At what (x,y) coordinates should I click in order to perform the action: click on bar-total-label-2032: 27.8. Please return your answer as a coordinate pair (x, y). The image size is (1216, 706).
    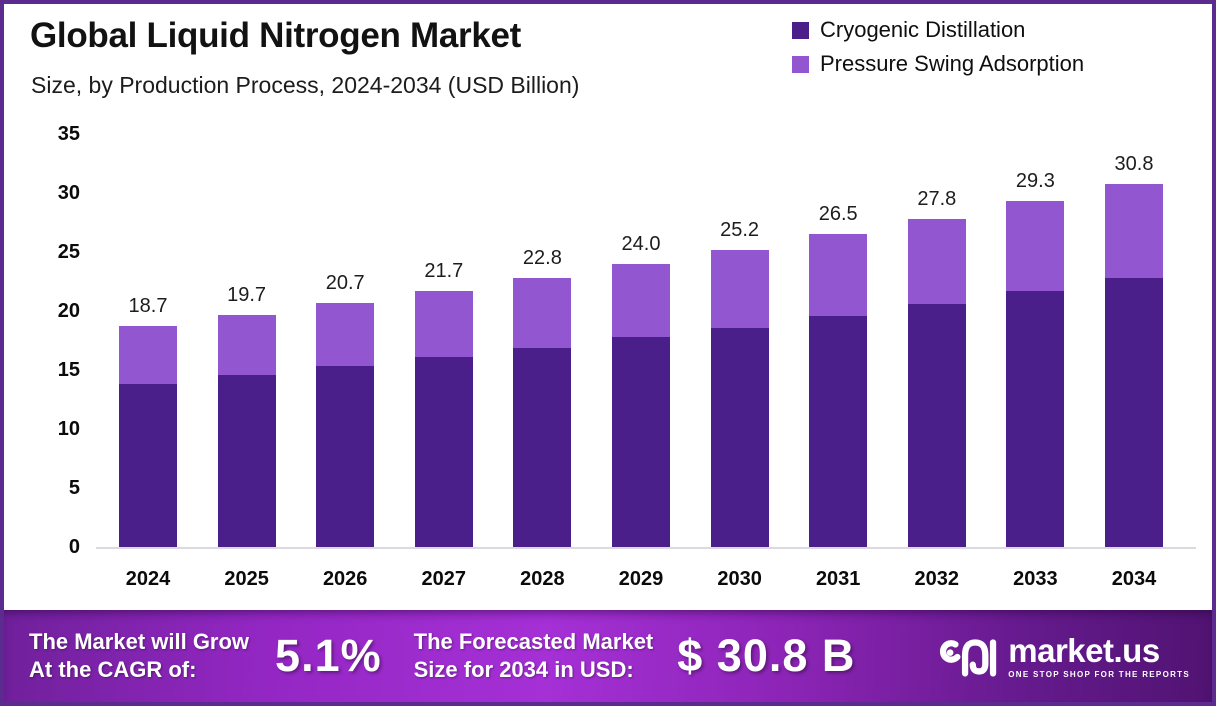
    Looking at the image, I should click on (937, 199).